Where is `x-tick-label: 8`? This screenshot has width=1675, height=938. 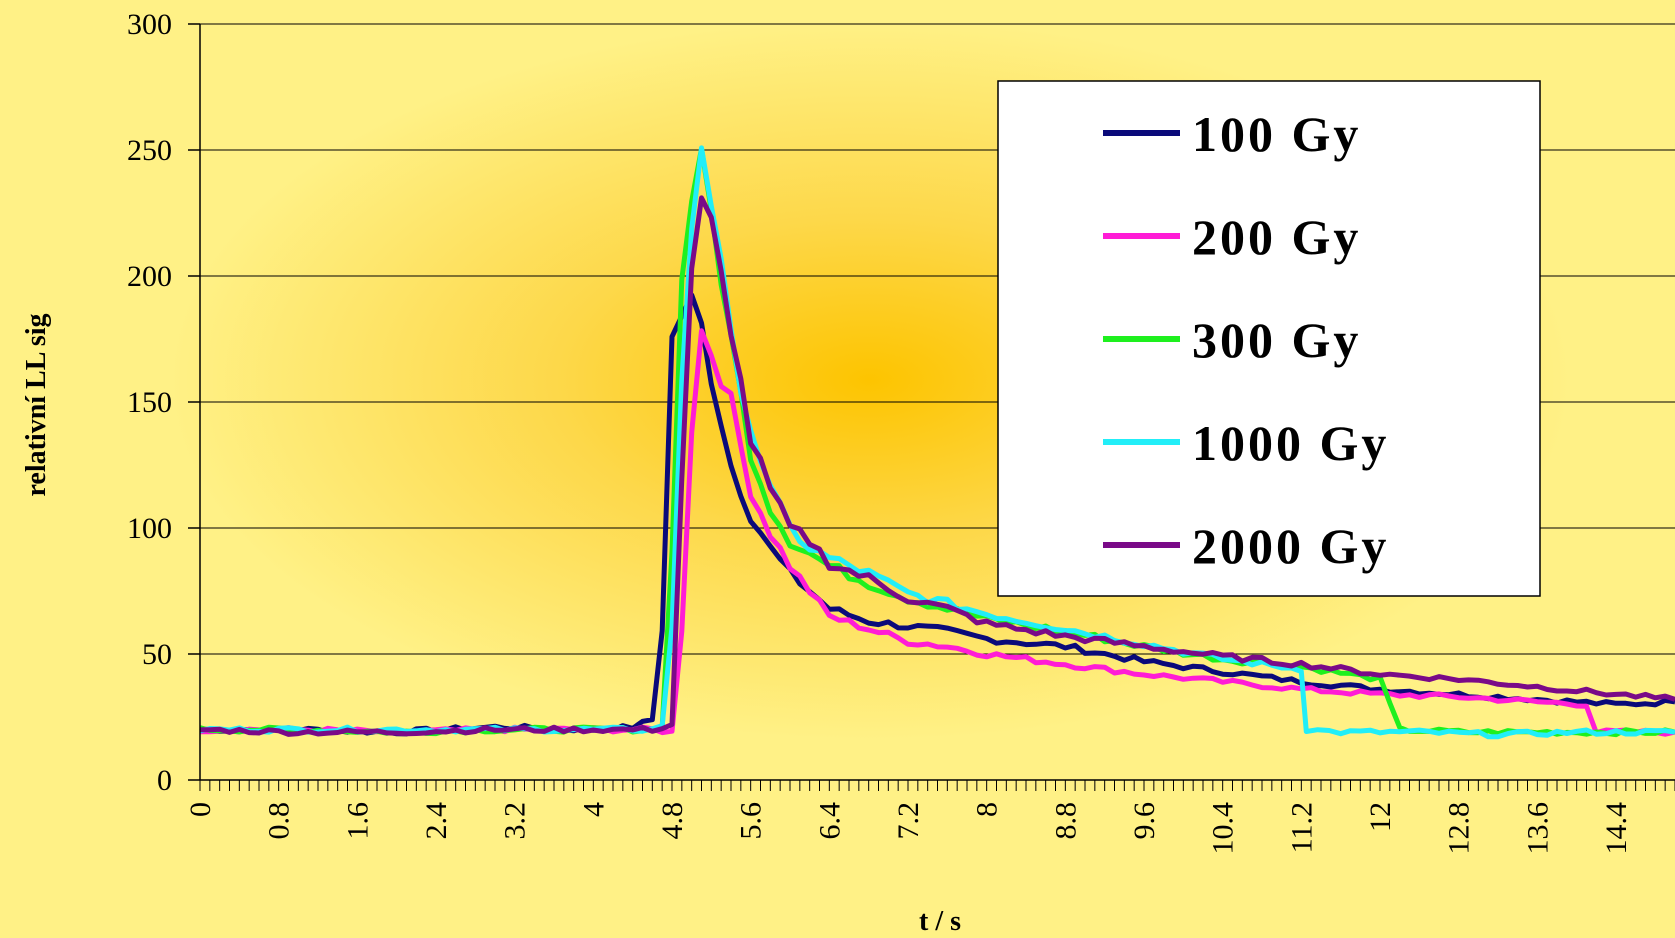 x-tick-label: 8 is located at coordinates (987, 809).